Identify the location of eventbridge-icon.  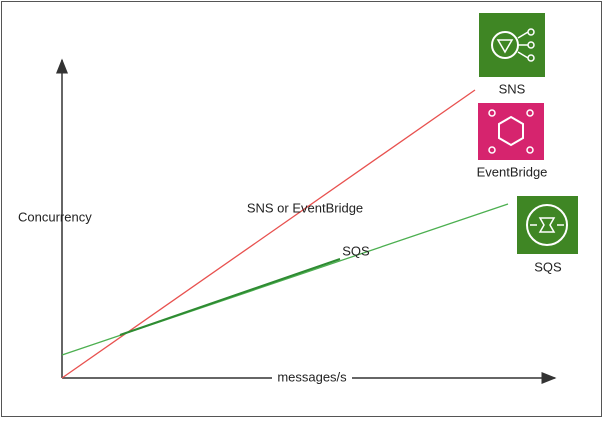
(511, 131).